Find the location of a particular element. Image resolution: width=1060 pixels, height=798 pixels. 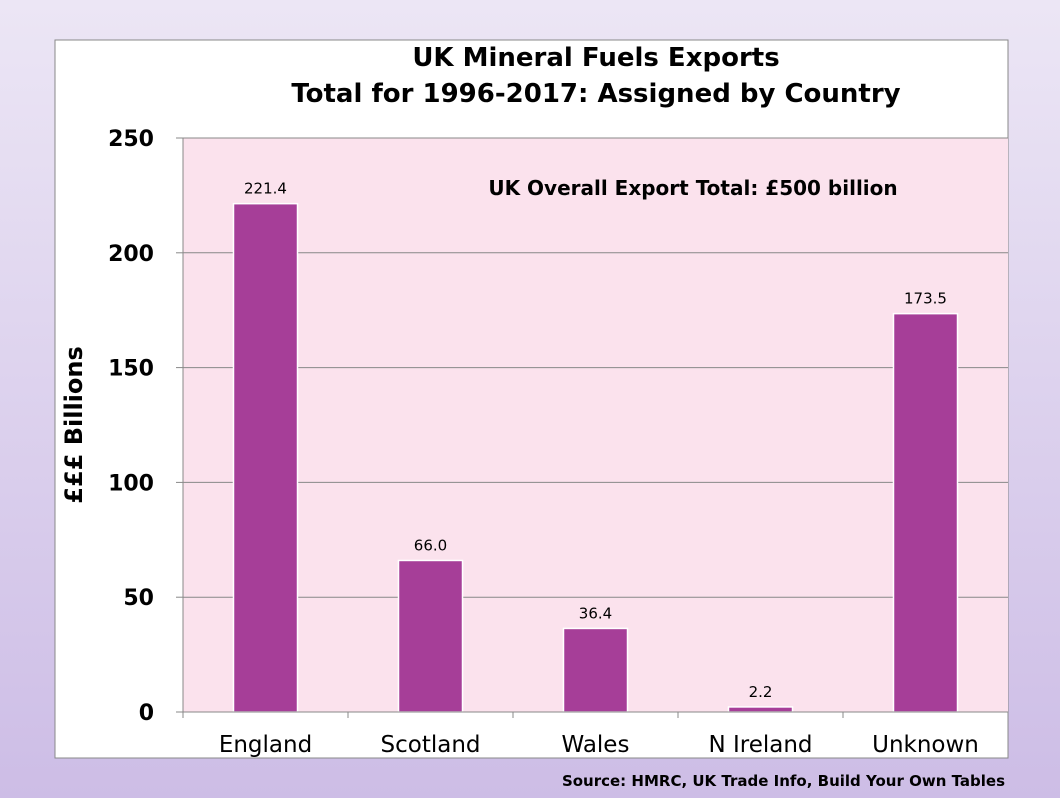

x-tick-label: England is located at coordinates (265, 745).